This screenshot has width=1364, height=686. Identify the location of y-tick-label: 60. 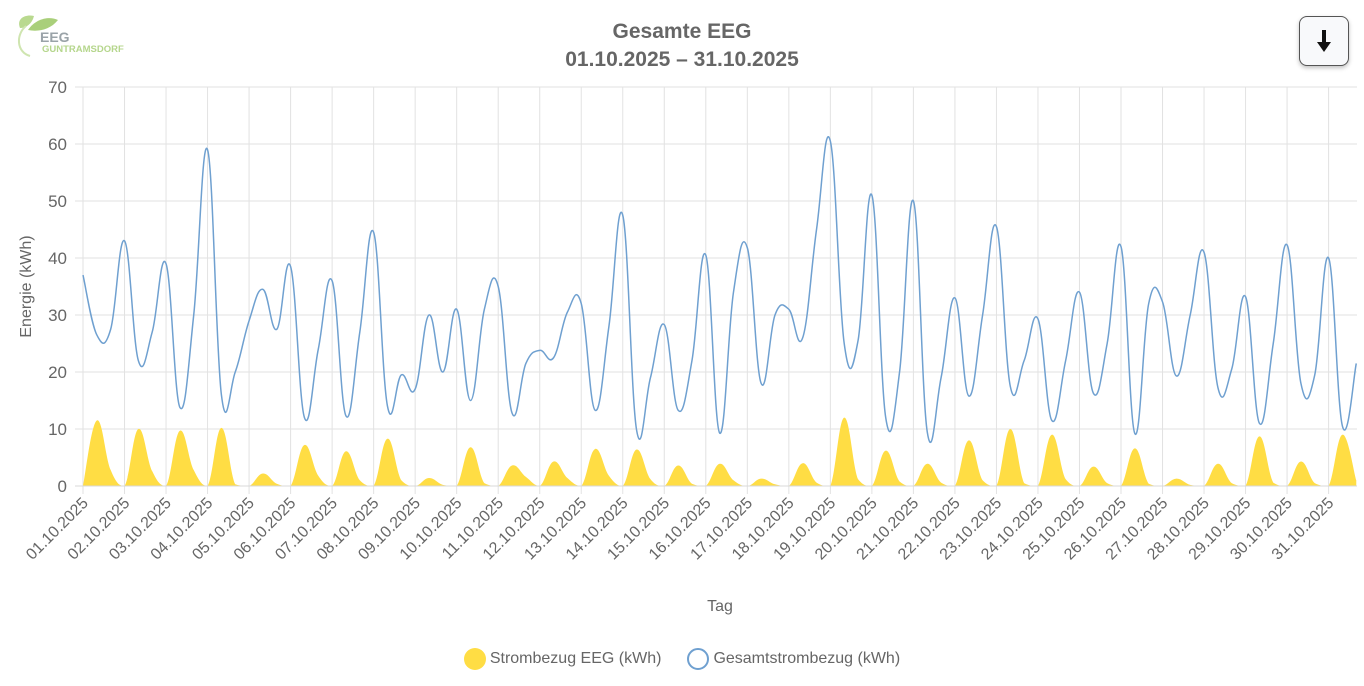
(57, 144).